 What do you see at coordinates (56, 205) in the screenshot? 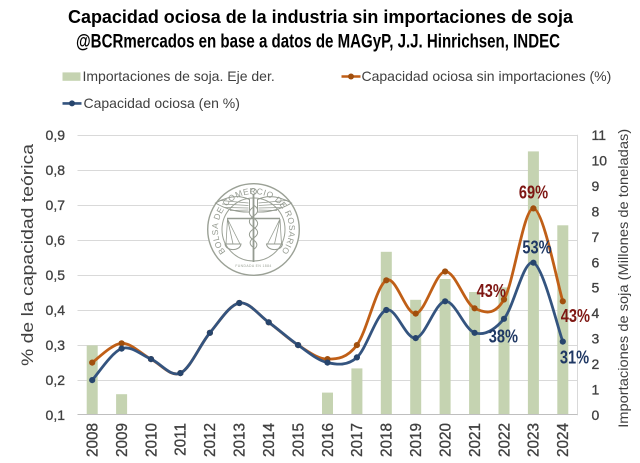
I see `svg-text: 0,7` at bounding box center [56, 205].